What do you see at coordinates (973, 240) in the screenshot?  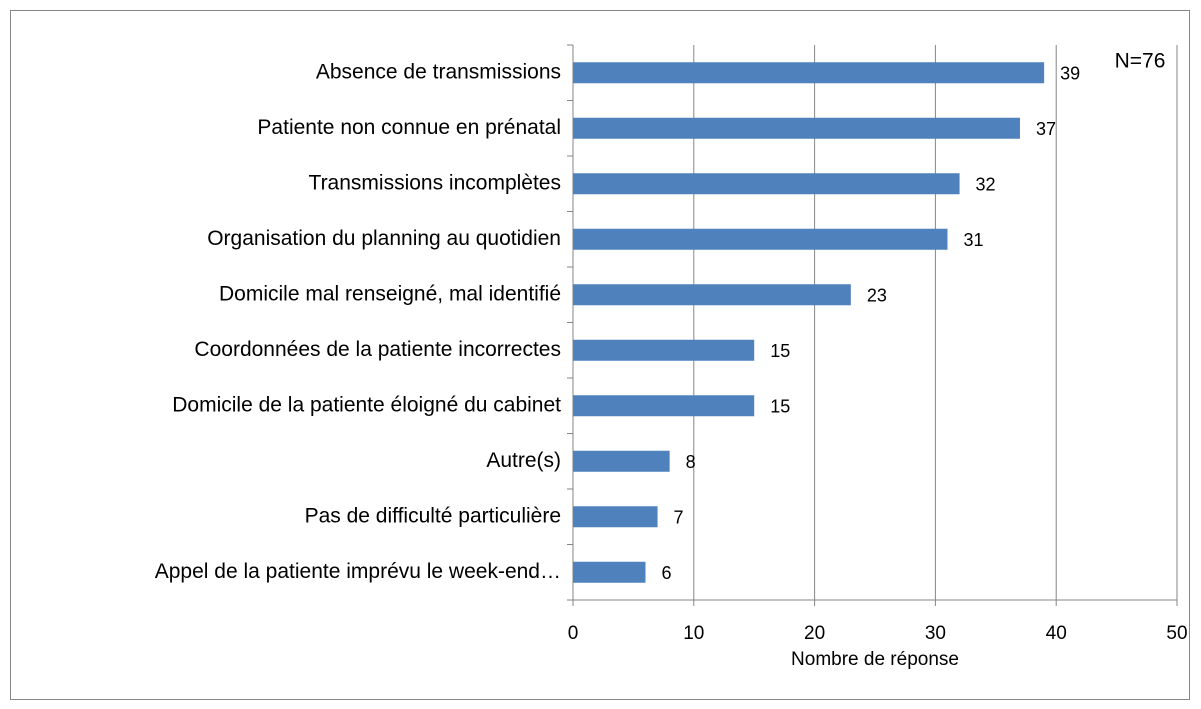 I see `value-label: 31` at bounding box center [973, 240].